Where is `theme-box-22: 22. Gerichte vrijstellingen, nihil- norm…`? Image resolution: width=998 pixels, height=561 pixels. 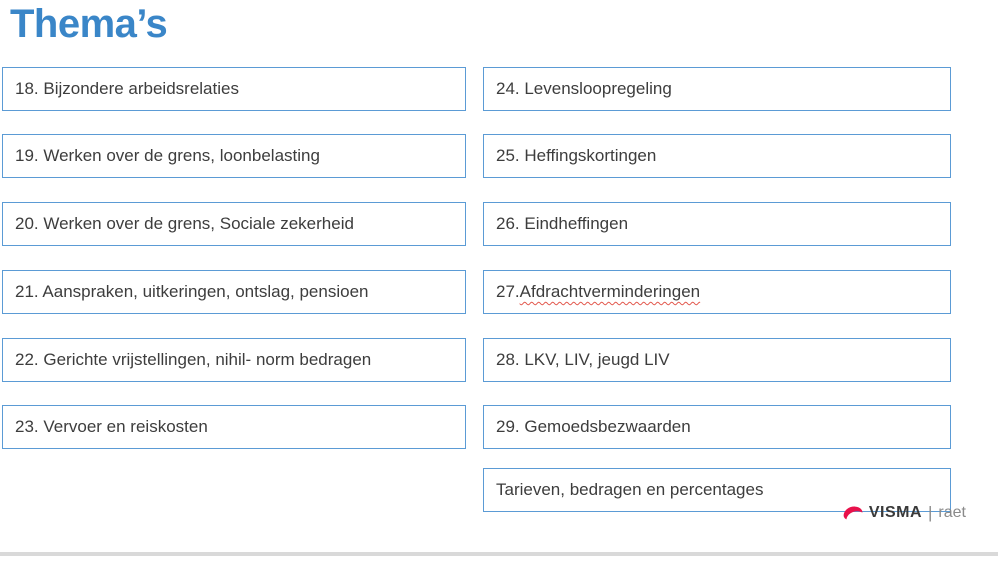
theme-box-22: 22. Gerichte vrijstellingen, nihil- norm… is located at coordinates (234, 360).